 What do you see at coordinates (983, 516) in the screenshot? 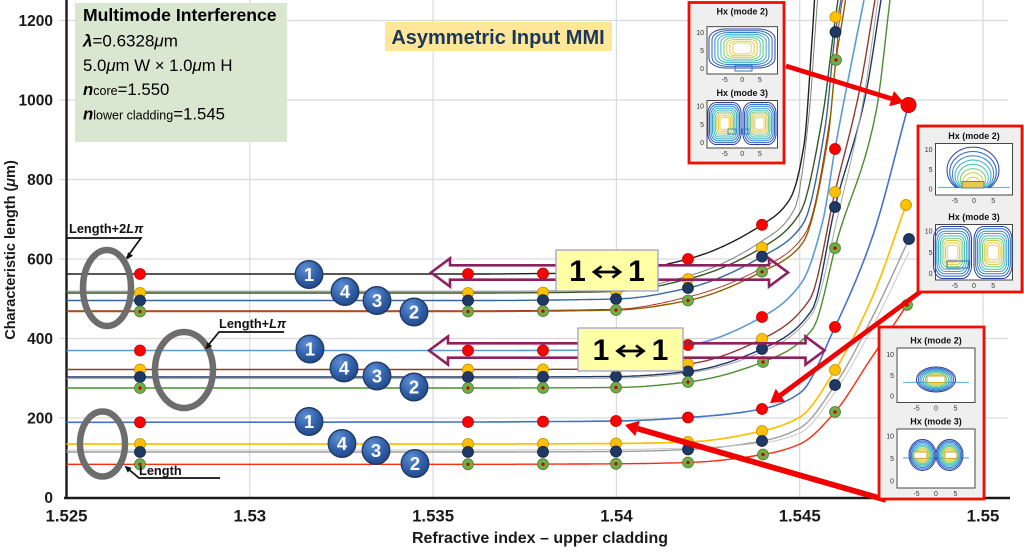
I see `svg-text: 1.55` at bounding box center [983, 516].